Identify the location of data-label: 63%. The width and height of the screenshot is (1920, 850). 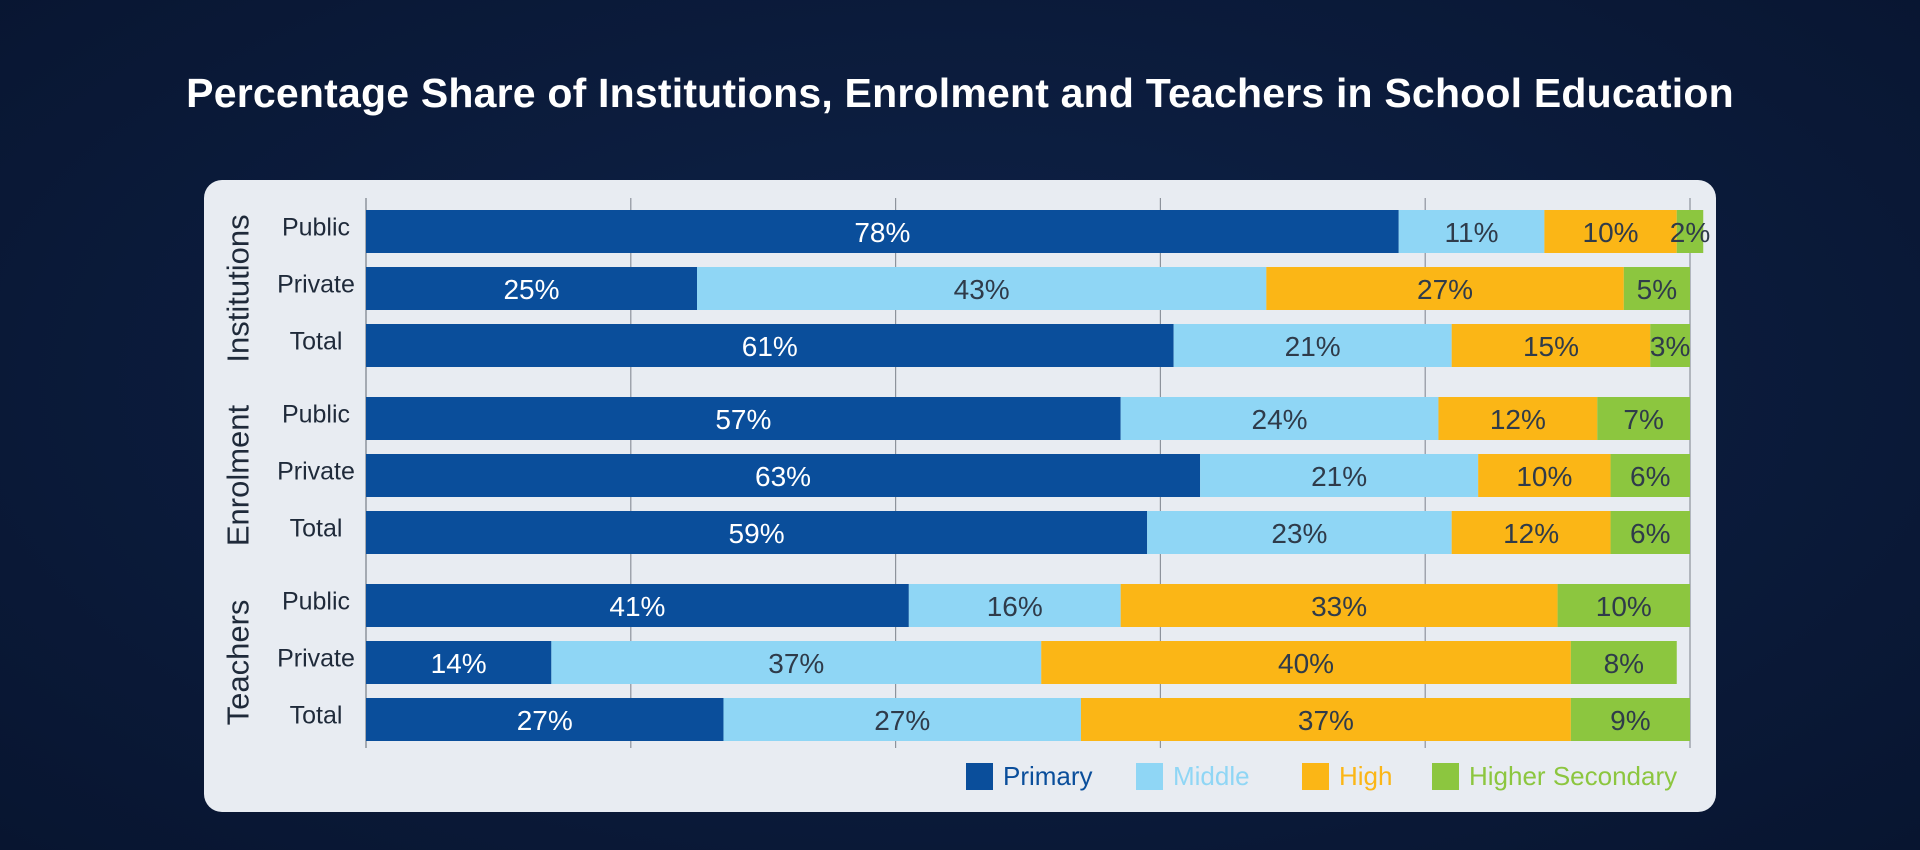
(783, 476).